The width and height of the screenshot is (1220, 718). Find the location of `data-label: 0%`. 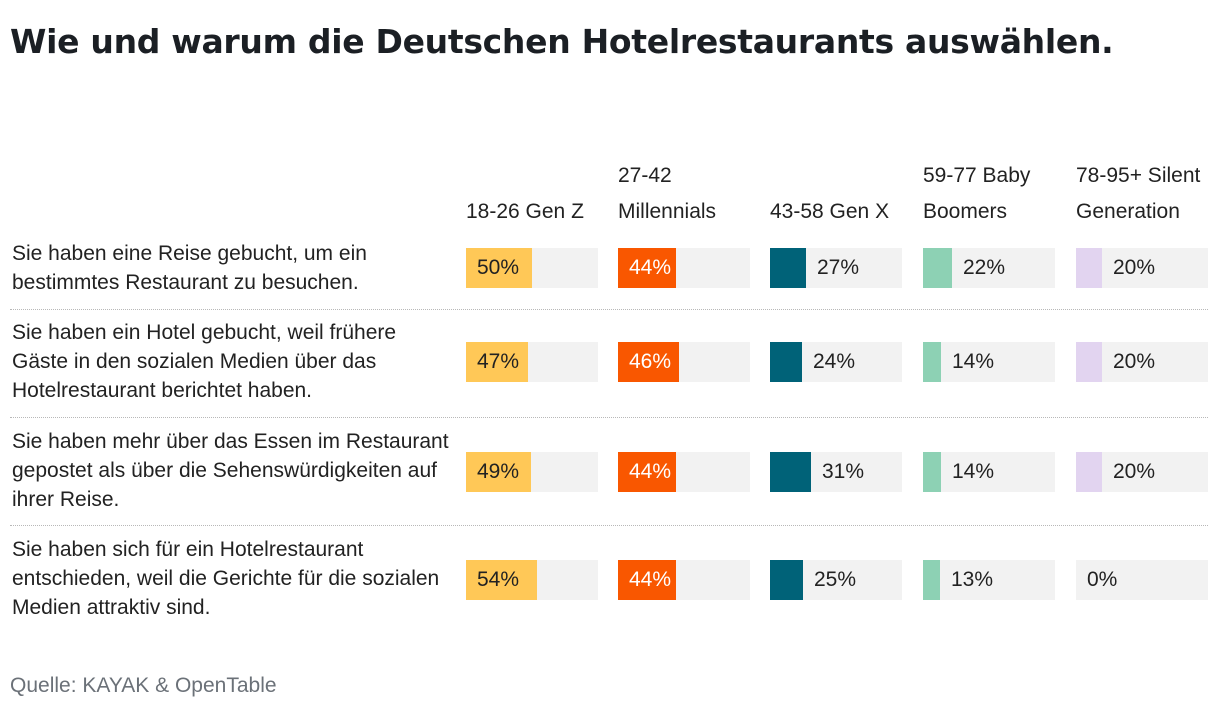

data-label: 0% is located at coordinates (1102, 579).